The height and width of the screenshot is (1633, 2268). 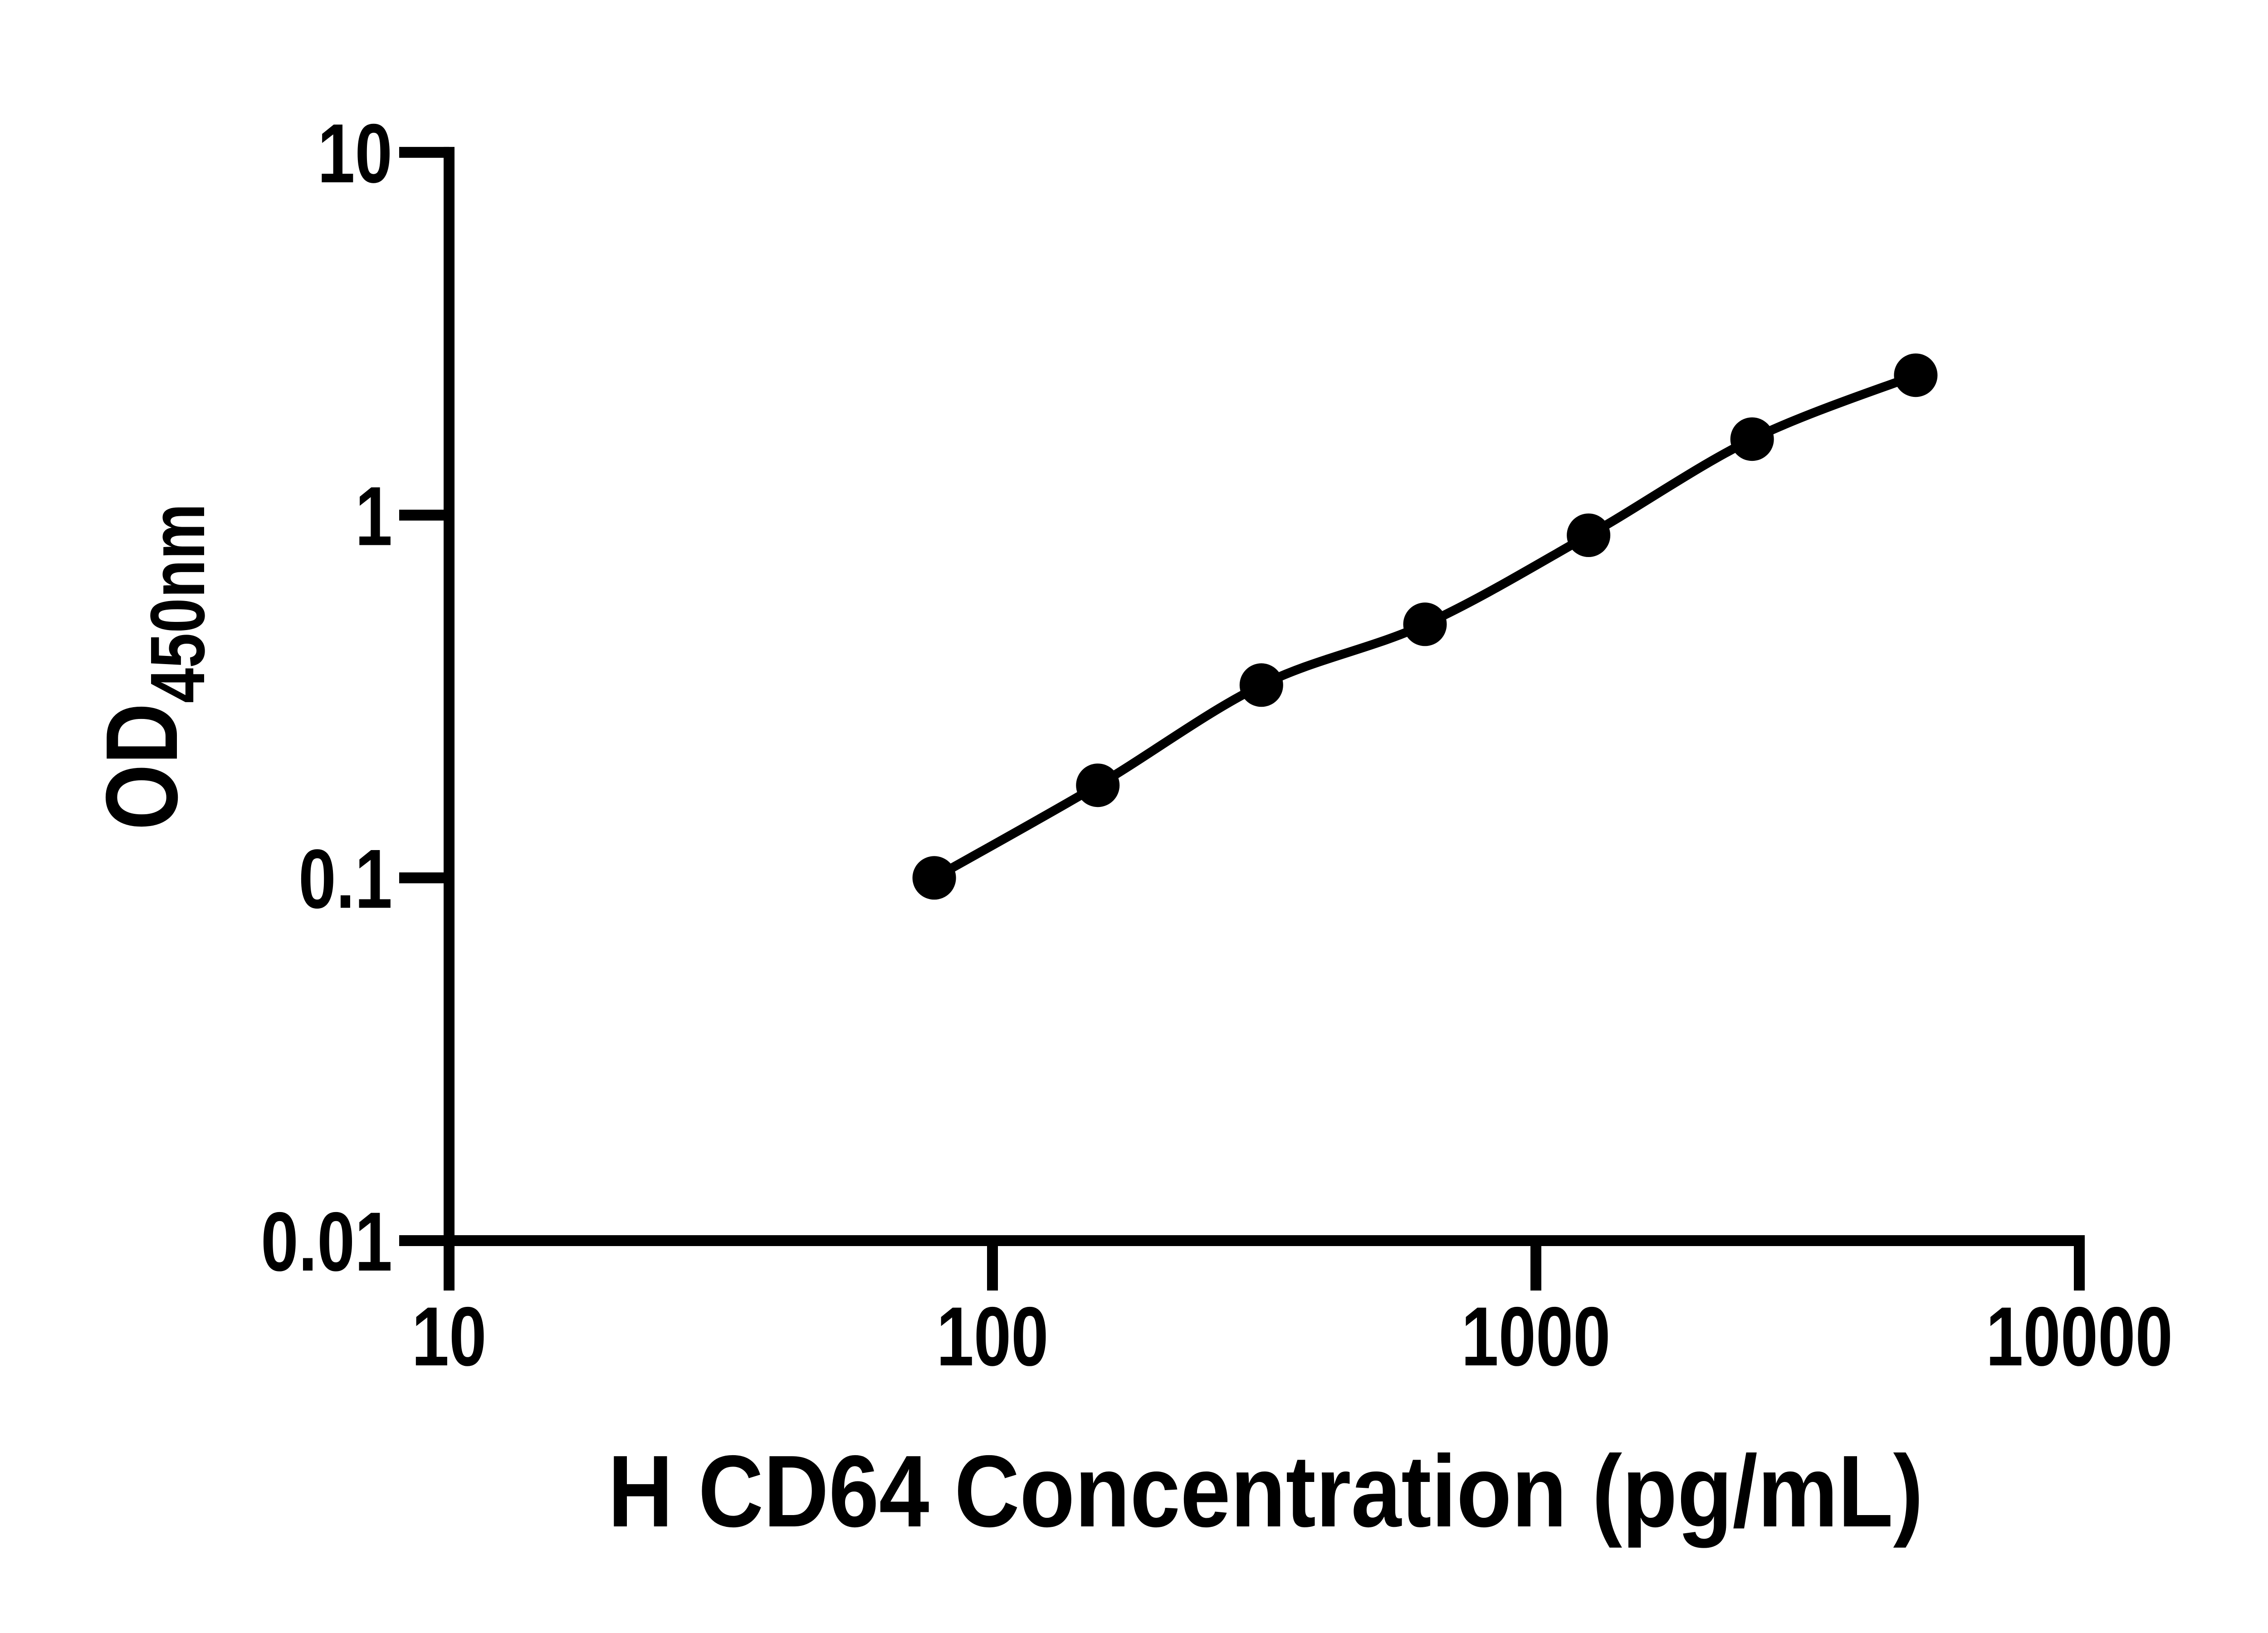 What do you see at coordinates (993, 1337) in the screenshot?
I see `x-tick-label: 100` at bounding box center [993, 1337].